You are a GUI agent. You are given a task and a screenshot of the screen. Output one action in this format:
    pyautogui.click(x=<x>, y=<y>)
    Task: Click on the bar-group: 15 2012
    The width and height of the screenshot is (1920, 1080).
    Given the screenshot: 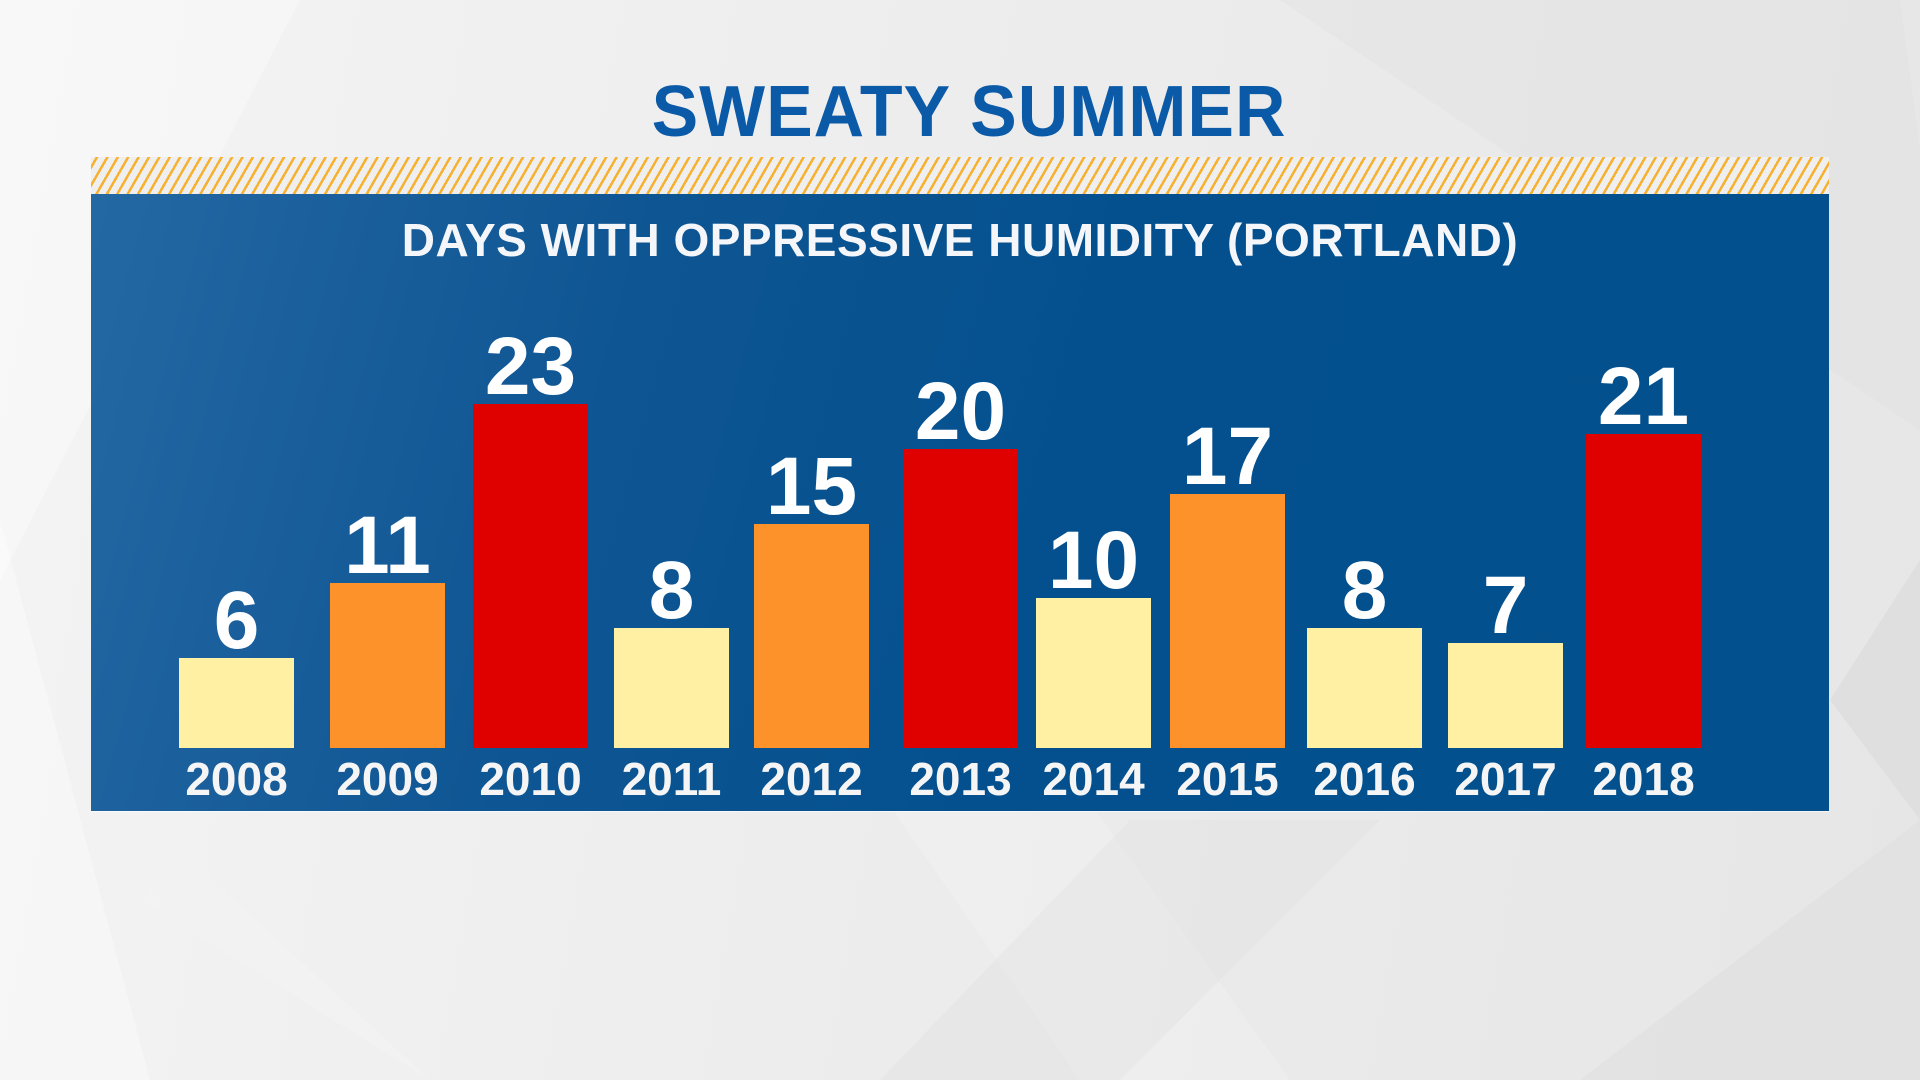 What is the action you would take?
    pyautogui.click(x=811, y=502)
    